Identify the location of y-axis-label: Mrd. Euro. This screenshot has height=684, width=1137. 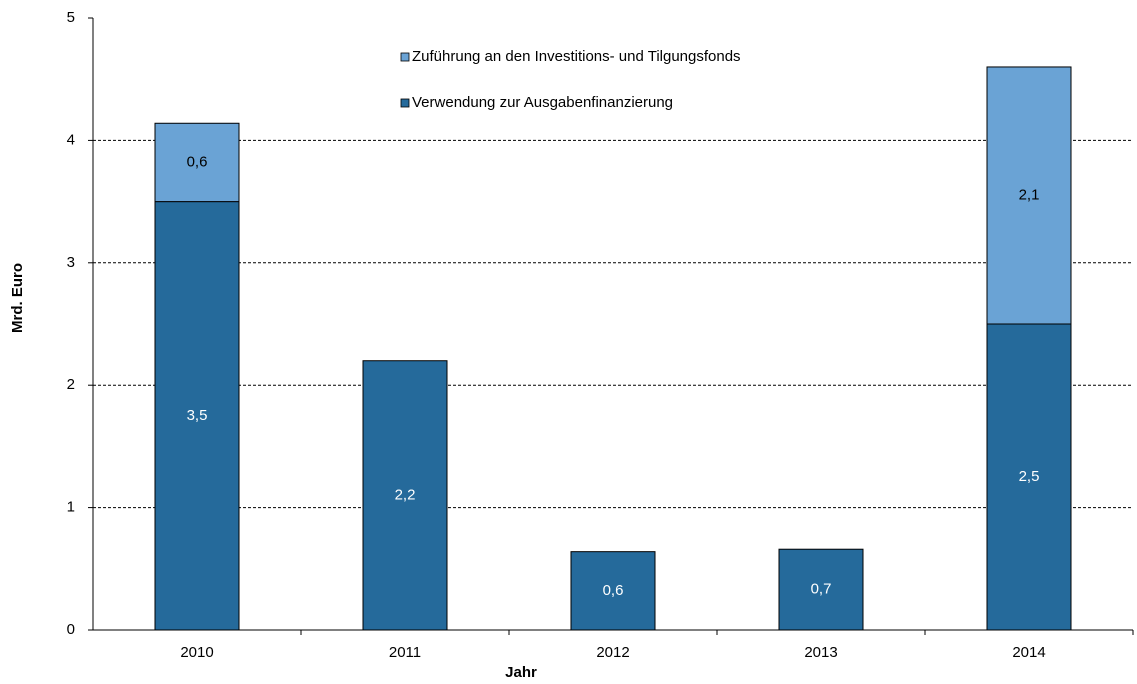
(17, 298).